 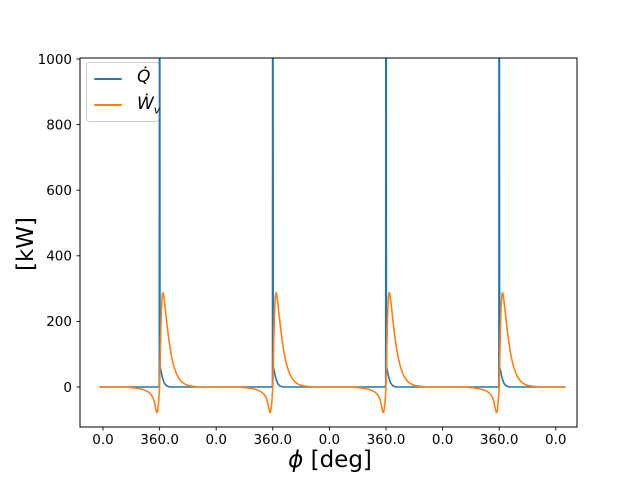 What do you see at coordinates (127, 104) in the screenshot?
I see `legend-entry-wdot: Ẇv` at bounding box center [127, 104].